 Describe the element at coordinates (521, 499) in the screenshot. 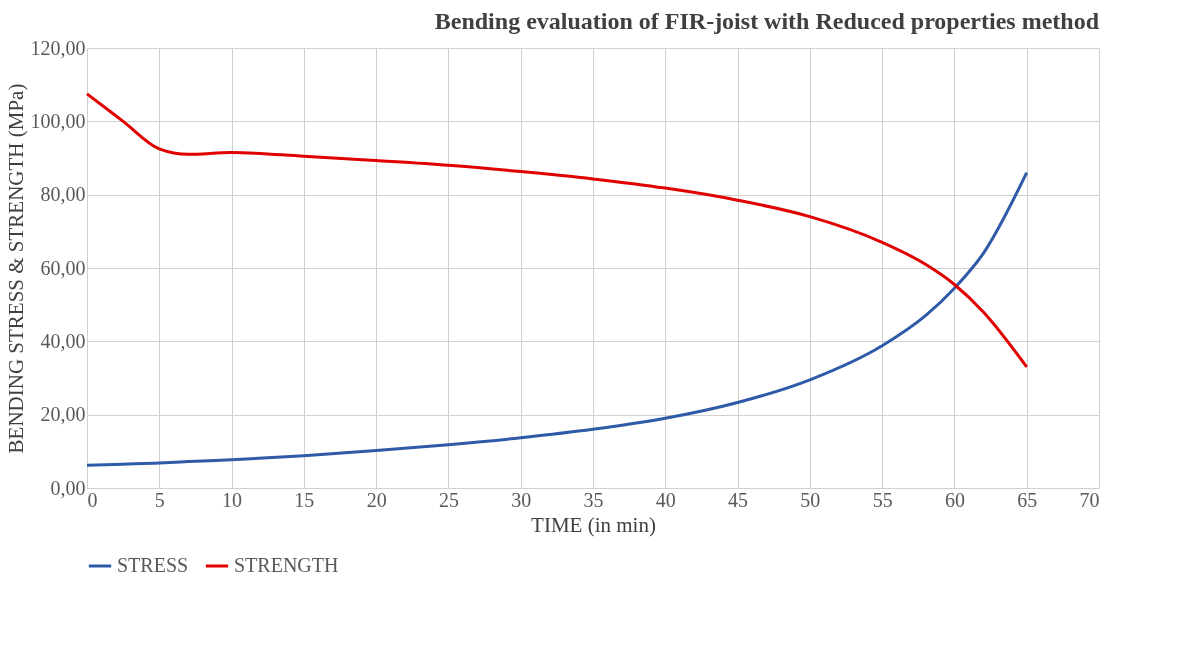

I see `x-tick-label: 30` at that location.